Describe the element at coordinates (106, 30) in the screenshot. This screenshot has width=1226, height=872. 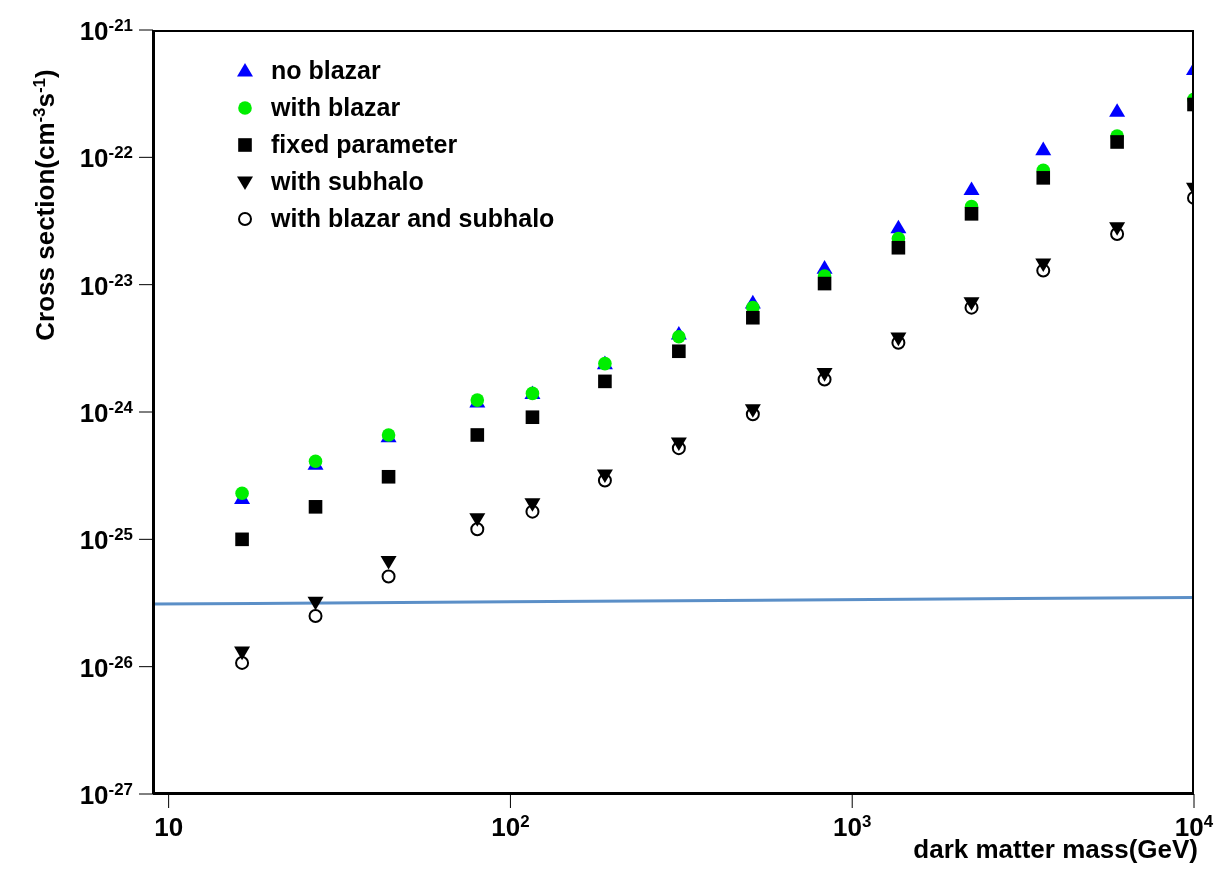
I see `y-tick-label: 10$^{-21}$` at that location.